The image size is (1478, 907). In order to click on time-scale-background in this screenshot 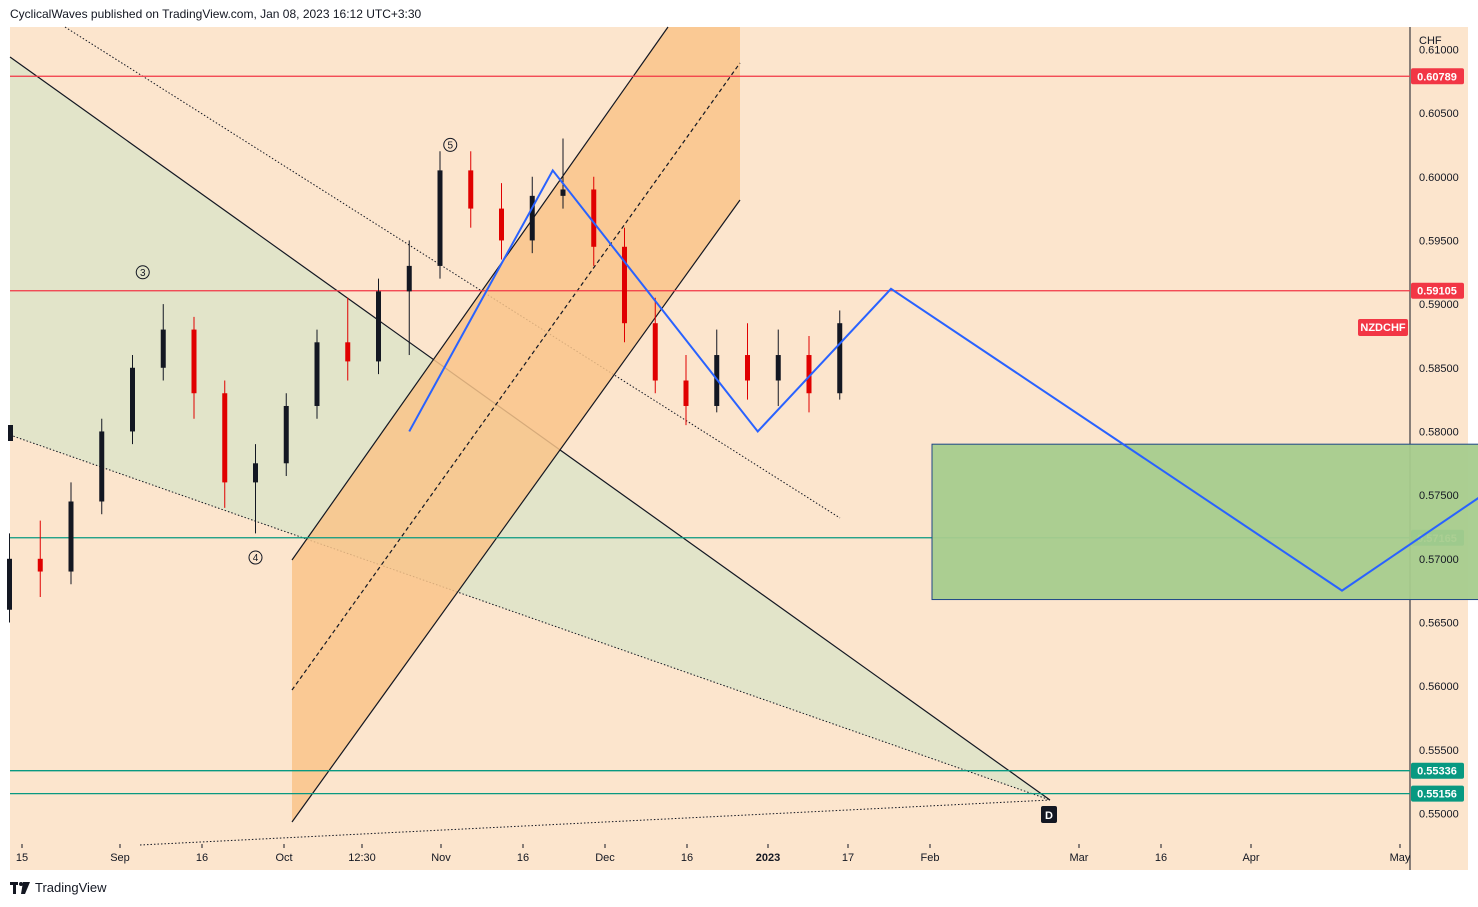, I will do `click(739, 857)`.